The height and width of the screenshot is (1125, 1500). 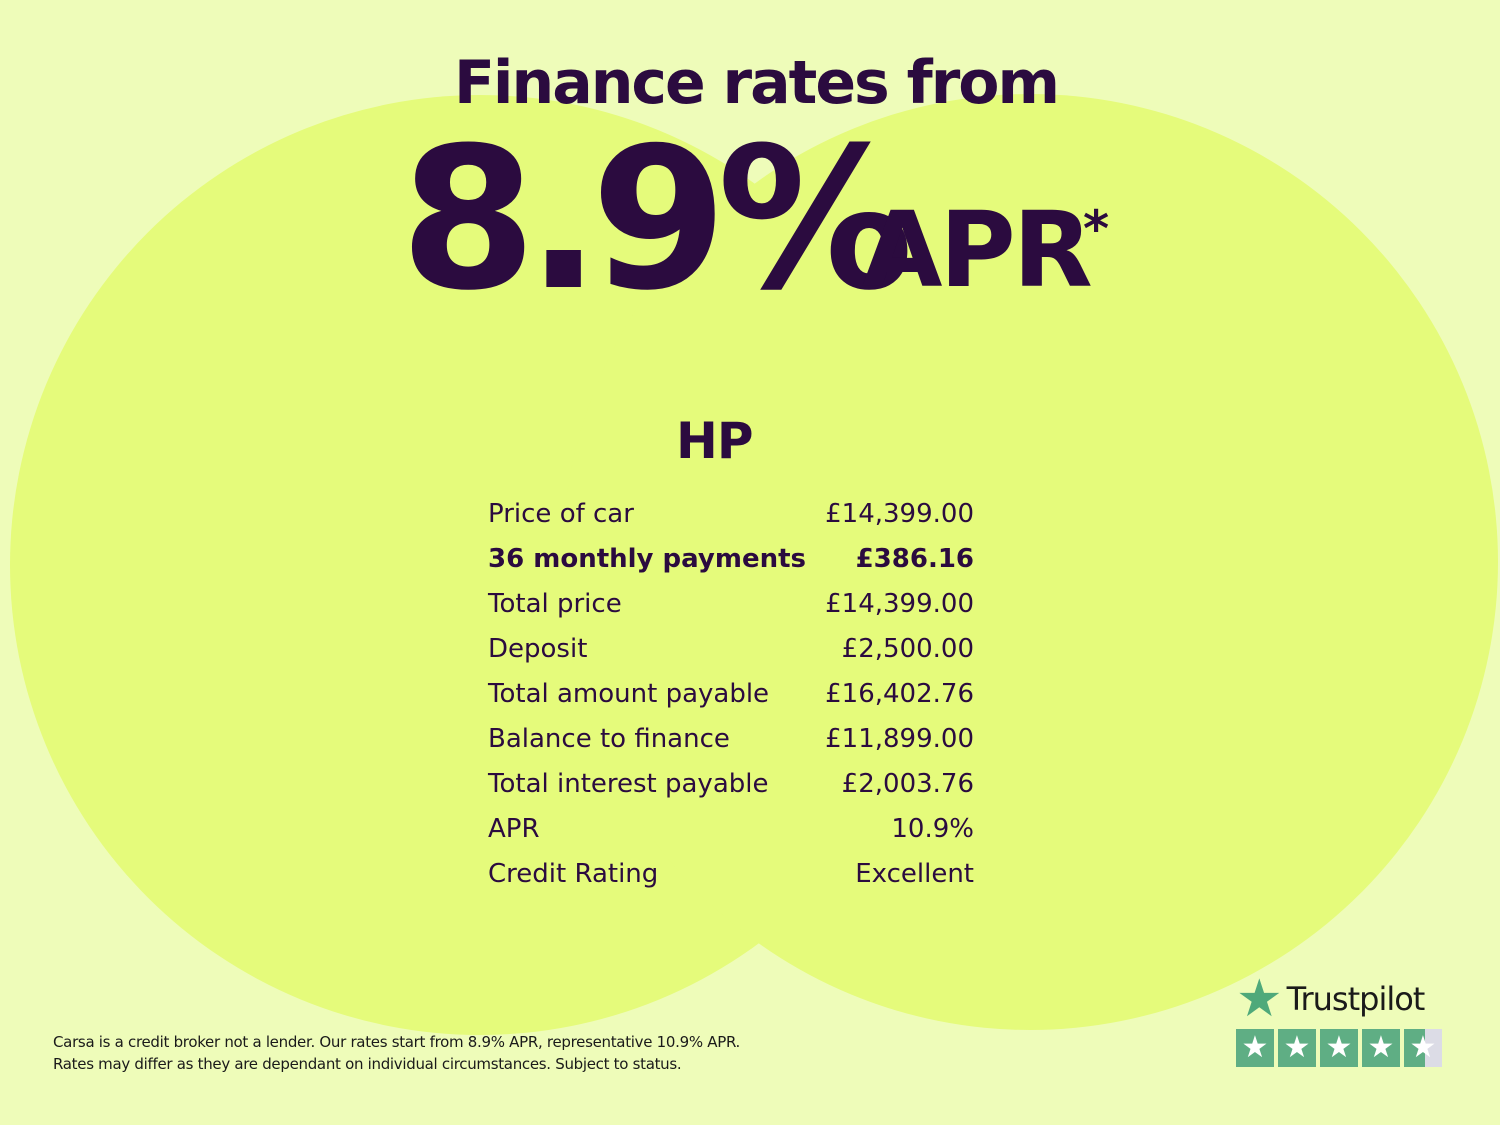 I want to click on row-label: Total amount payable, so click(x=629, y=694).